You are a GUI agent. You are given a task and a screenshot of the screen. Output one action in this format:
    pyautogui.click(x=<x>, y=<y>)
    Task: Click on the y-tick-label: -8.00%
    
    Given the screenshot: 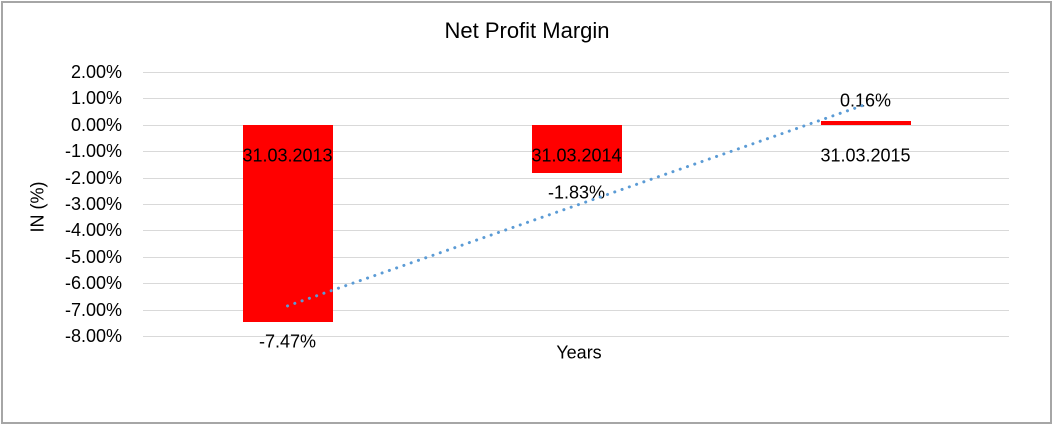 What is the action you would take?
    pyautogui.click(x=93, y=336)
    